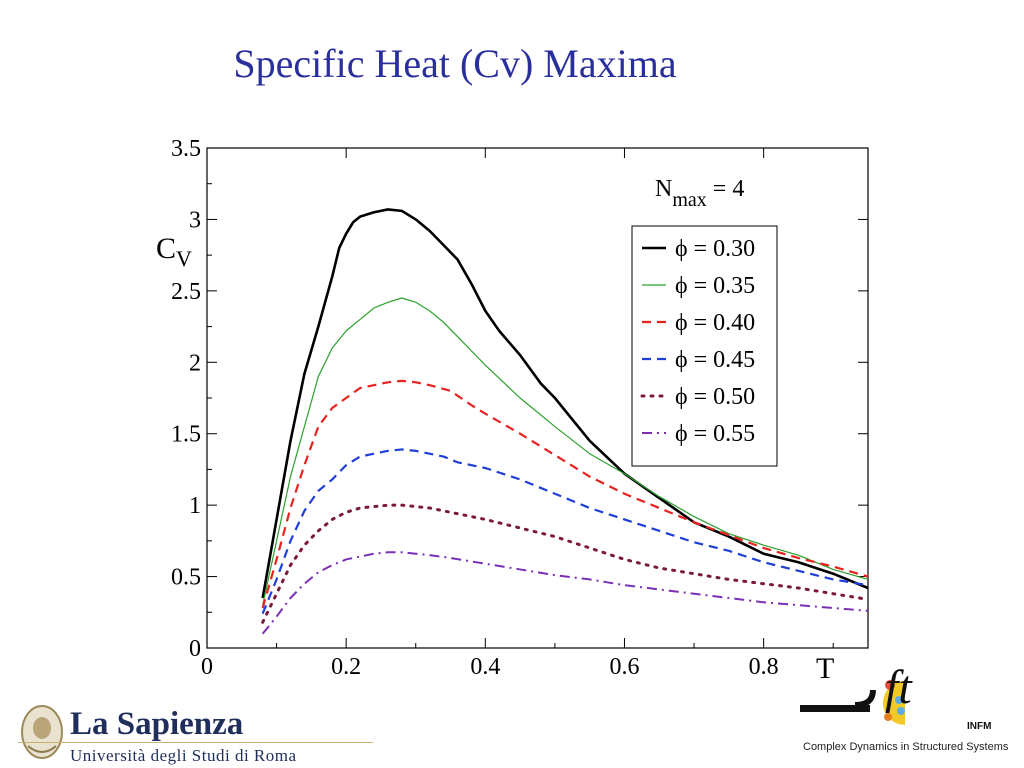 The height and width of the screenshot is (768, 1024). I want to click on y-tick-label: 1, so click(195, 506).